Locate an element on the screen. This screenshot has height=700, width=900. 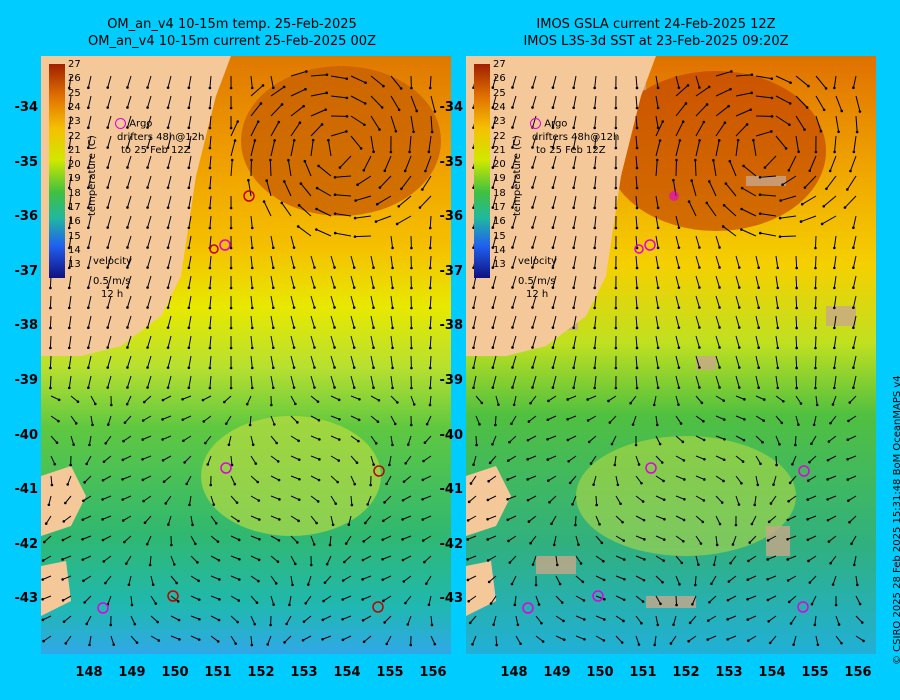
latitude-tick: -41 is located at coordinates (26, 490).